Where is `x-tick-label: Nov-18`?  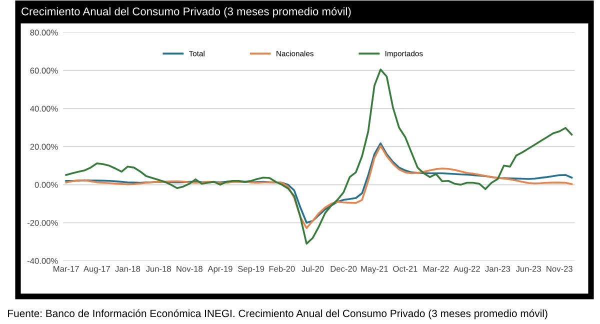 x-tick-label: Nov-18 is located at coordinates (189, 269).